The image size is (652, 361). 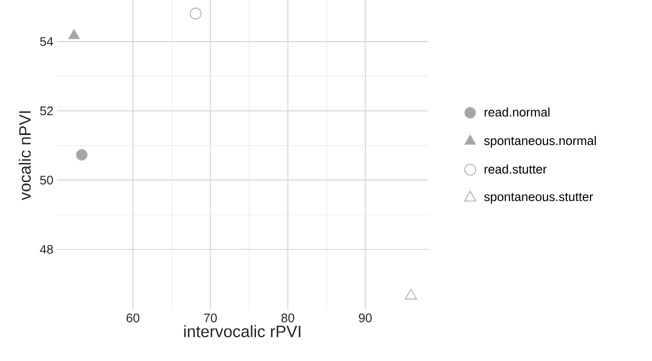 I want to click on legend-label: spontaneous.normal, so click(x=540, y=142).